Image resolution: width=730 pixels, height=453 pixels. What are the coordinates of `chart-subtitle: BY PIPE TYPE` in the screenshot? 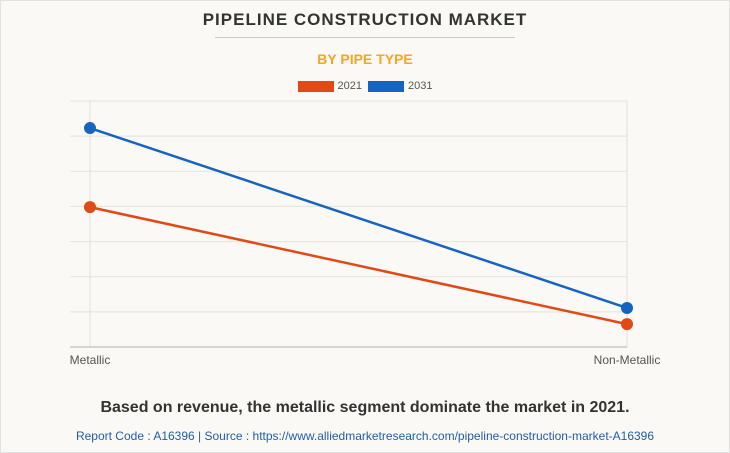 It's located at (365, 59).